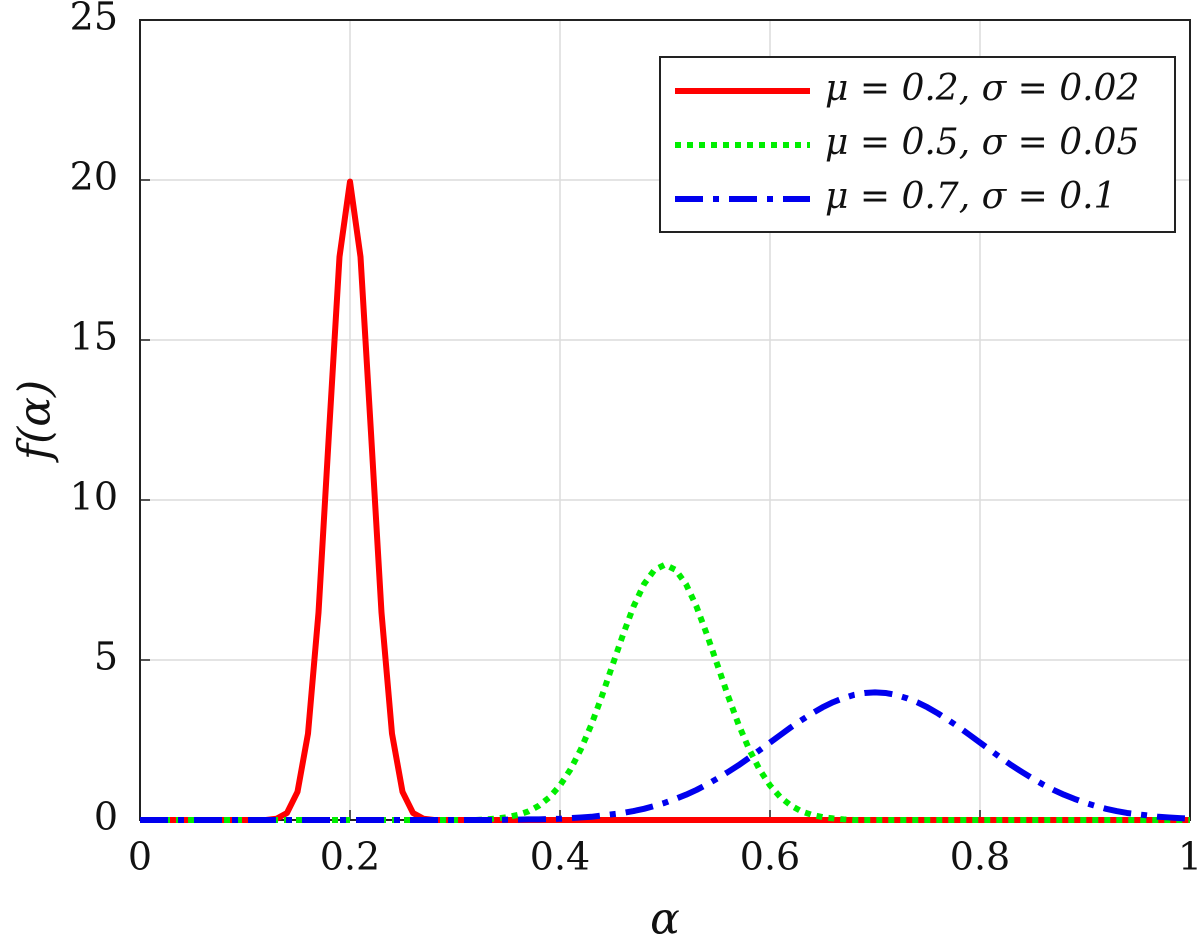 The image size is (1200, 945). I want to click on x-tick-label: 0.4, so click(560, 857).